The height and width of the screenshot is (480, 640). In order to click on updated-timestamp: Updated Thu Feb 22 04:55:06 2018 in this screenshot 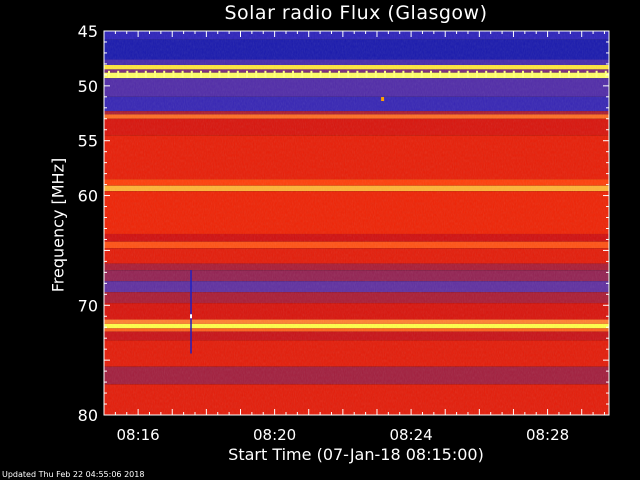, I will do `click(73, 474)`.